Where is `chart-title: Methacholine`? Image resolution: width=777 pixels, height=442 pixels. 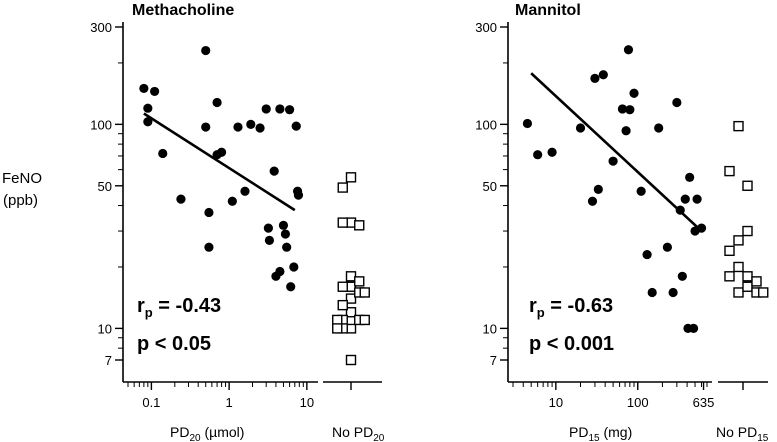
chart-title: Methacholine is located at coordinates (183, 10).